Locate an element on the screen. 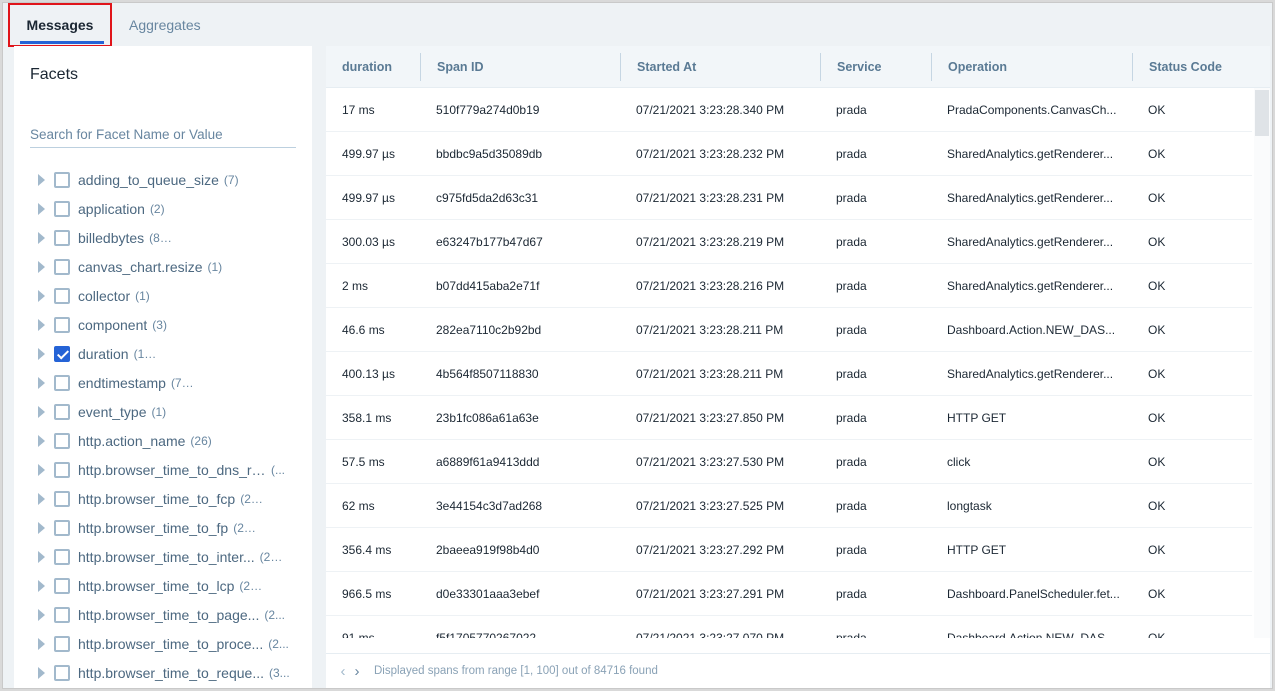  column-header-span-id: Span ID is located at coordinates (452, 67).